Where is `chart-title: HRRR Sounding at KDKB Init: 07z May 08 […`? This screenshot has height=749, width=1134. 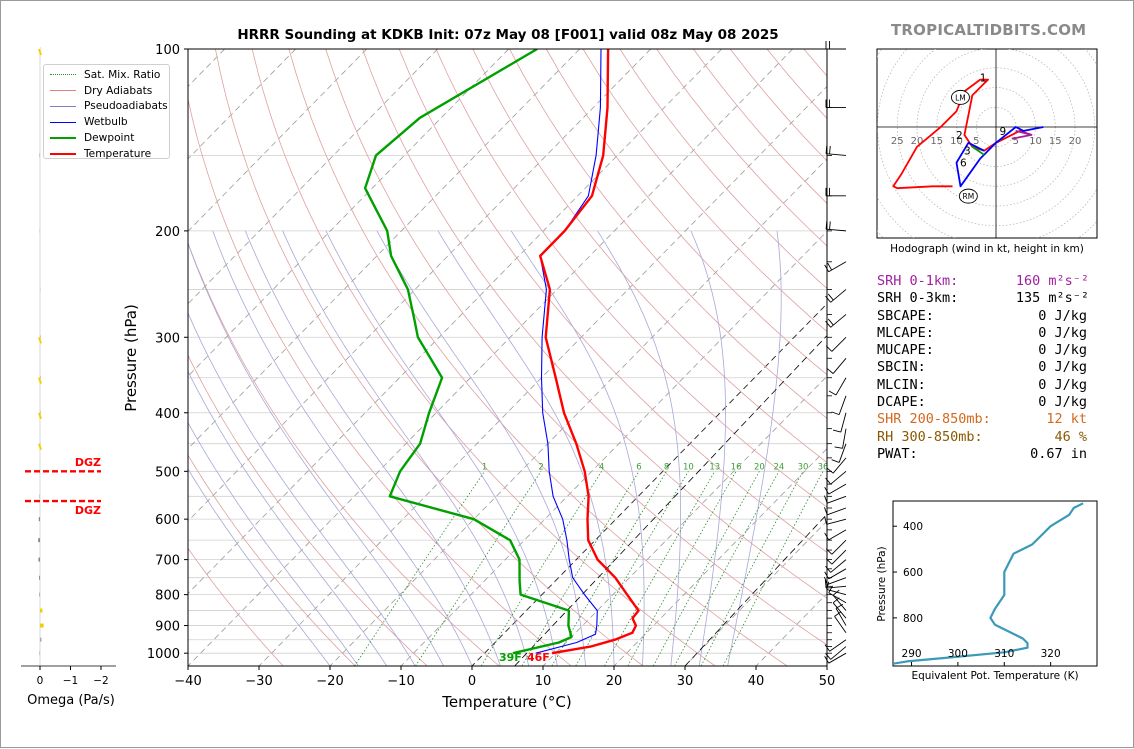
chart-title: HRRR Sounding at KDKB Init: 07z May 08 [… is located at coordinates (508, 35).